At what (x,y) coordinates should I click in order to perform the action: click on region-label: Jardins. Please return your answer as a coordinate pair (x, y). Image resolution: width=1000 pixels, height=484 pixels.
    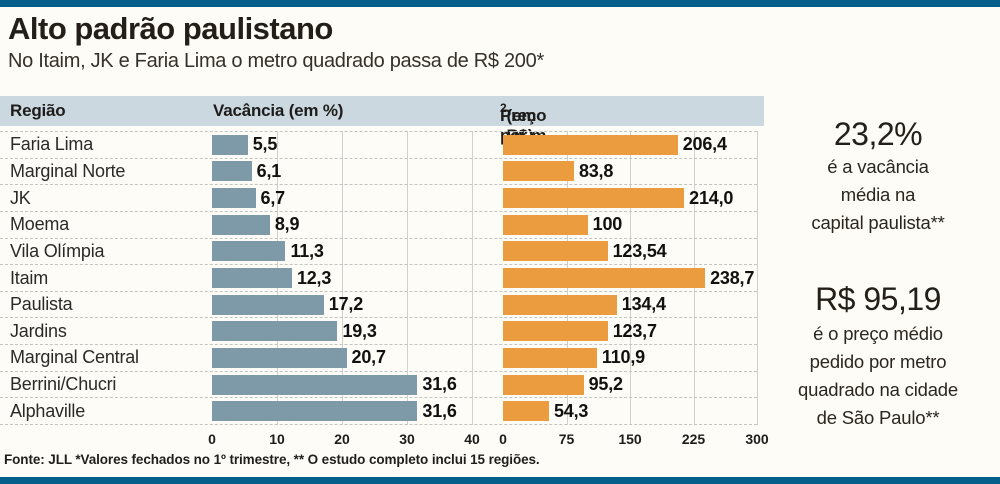
    Looking at the image, I should click on (38, 330).